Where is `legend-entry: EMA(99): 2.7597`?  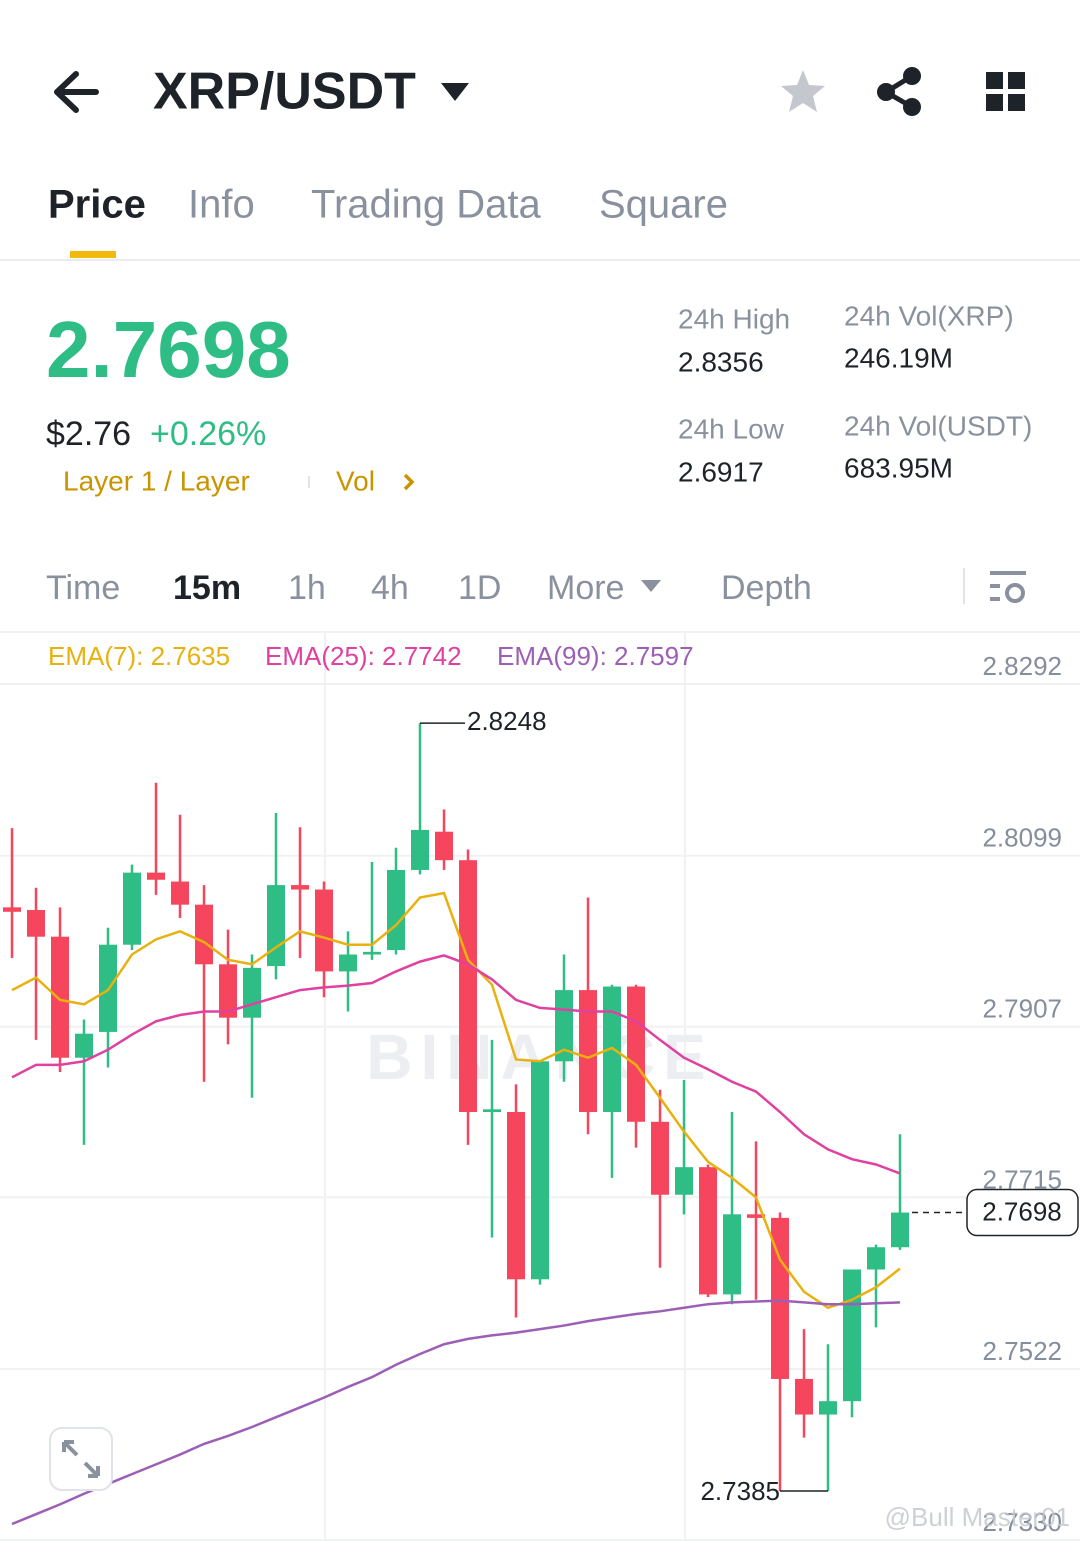 legend-entry: EMA(99): 2.7597 is located at coordinates (595, 656).